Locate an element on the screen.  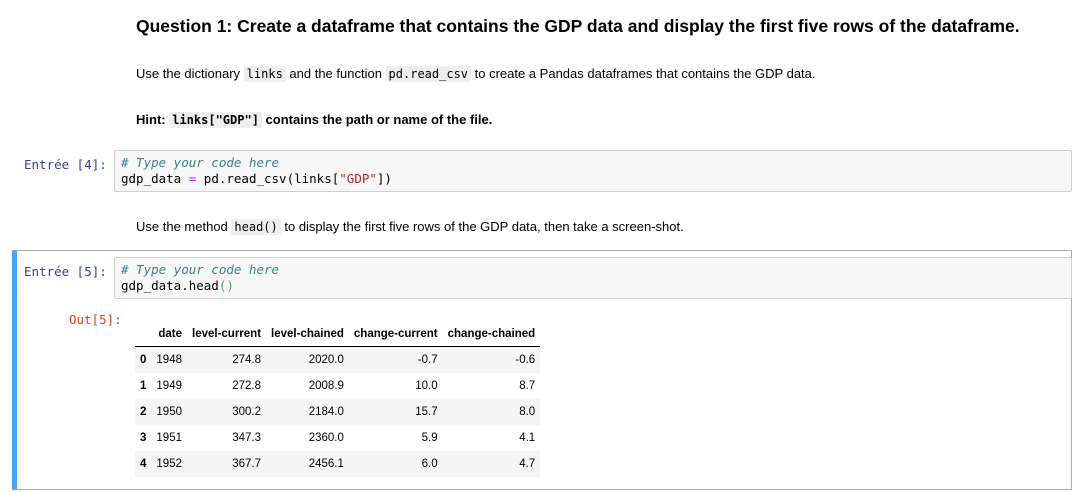
table-cell: 6.0 is located at coordinates (429, 464).